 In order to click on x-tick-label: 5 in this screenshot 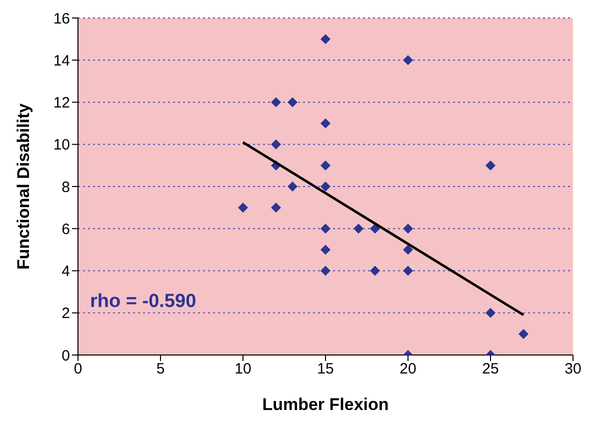, I will do `click(160, 369)`.